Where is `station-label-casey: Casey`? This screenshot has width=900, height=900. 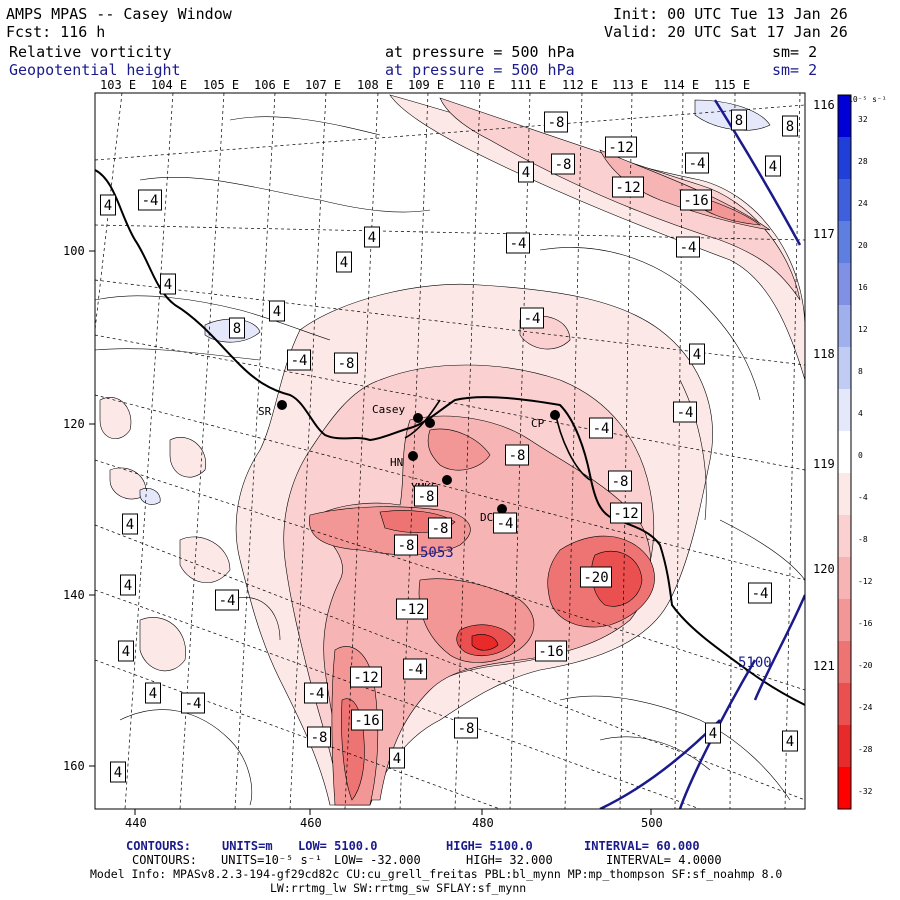 station-label-casey: Casey is located at coordinates (388, 409).